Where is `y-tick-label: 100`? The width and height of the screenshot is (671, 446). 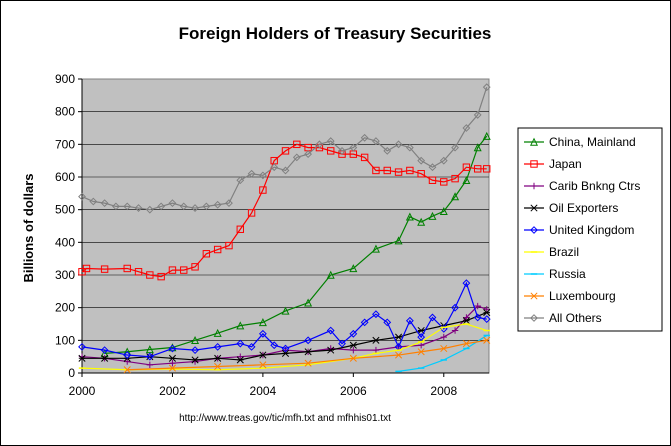
y-tick-label: 100 is located at coordinates (65, 340).